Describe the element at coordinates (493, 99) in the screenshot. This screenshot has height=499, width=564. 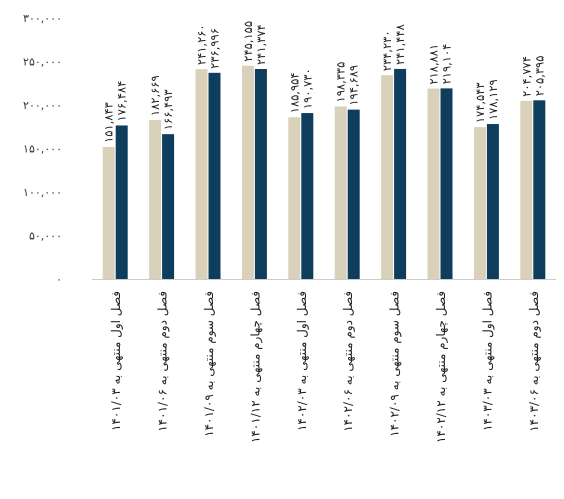
I see `value-label: ۱۷۸,۱۲۹` at that location.